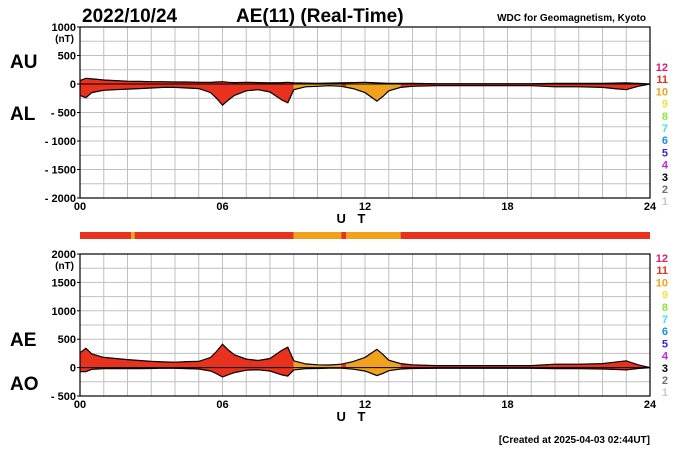  I want to click on plot-title: AE(11) (Real-Time), so click(320, 16).